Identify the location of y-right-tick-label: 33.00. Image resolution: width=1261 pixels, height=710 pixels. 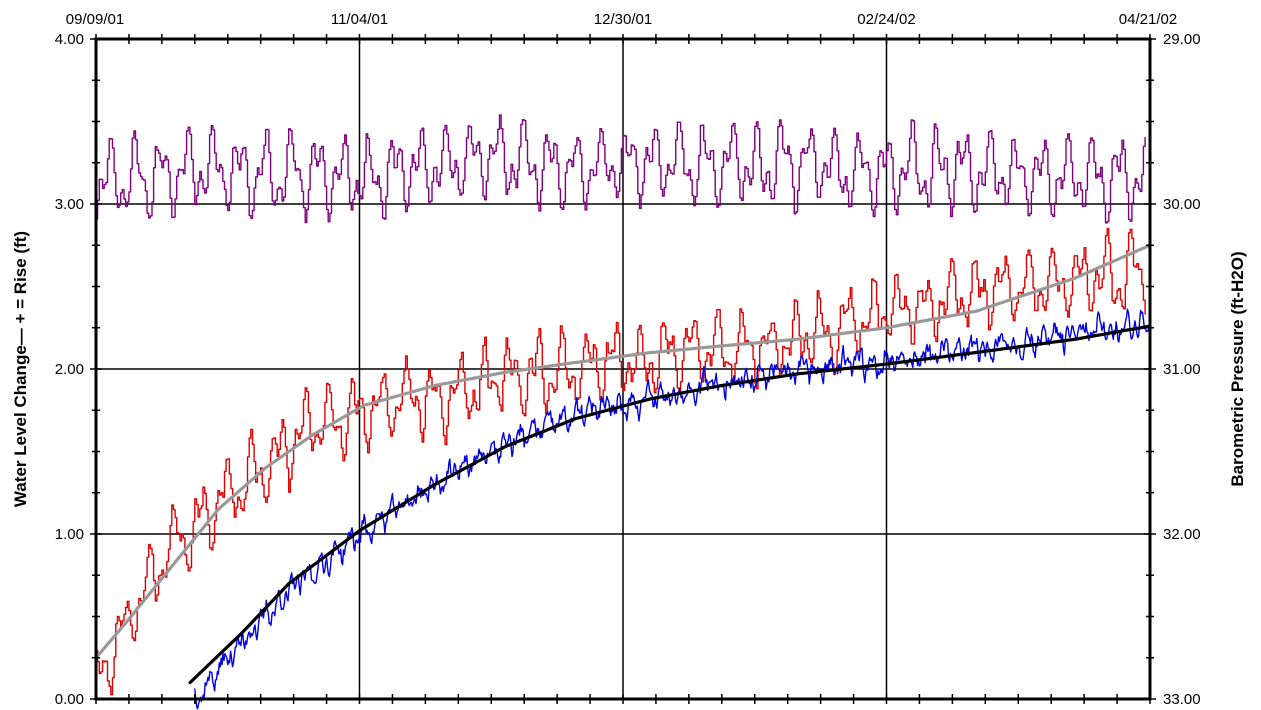
(1182, 699).